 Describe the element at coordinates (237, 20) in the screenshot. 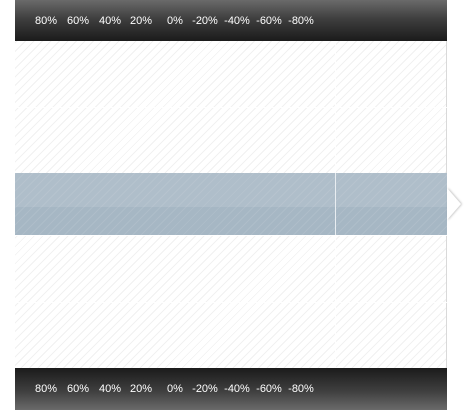

I see `header-tick-minus-40: -40%` at that location.